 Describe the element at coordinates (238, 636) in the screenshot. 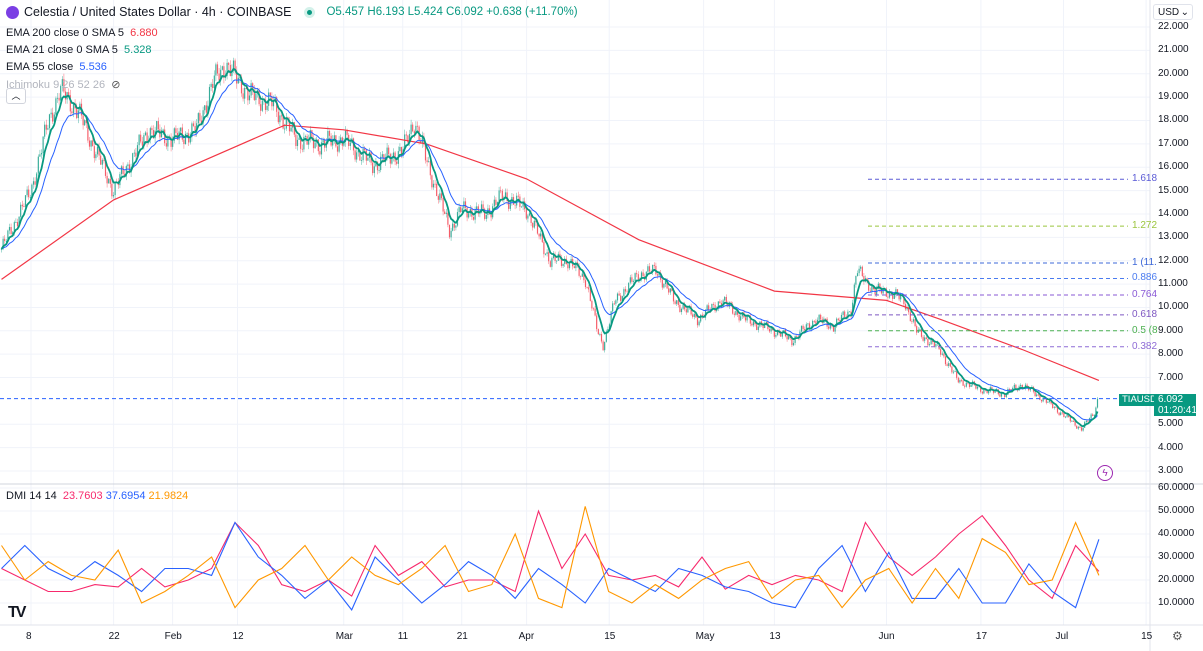

I see `time-tick: 12` at that location.